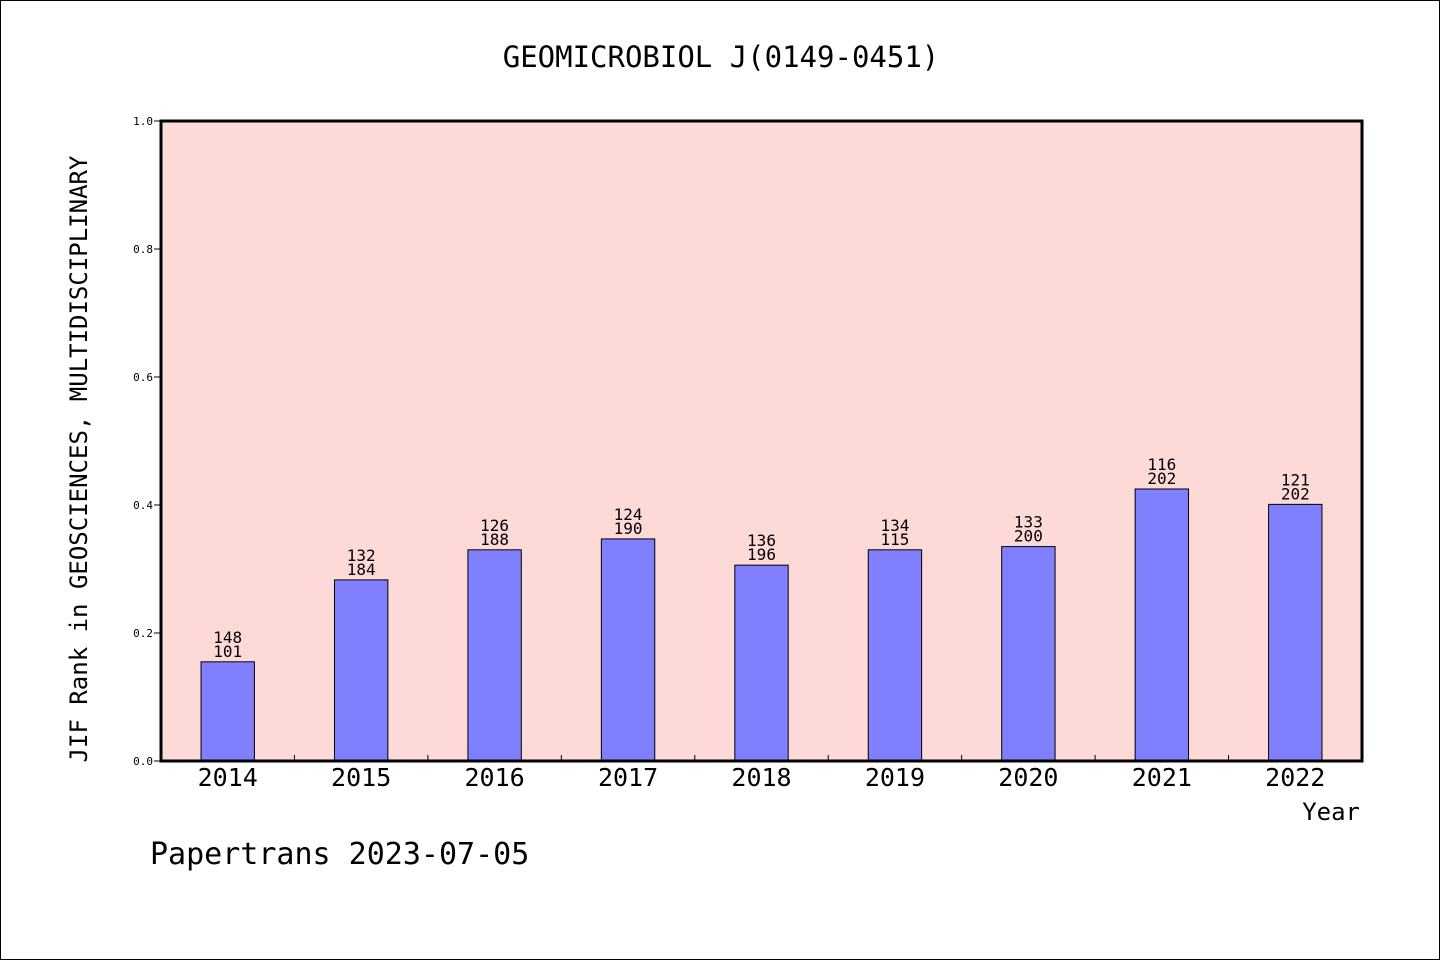 Image resolution: width=1440 pixels, height=963 pixels. Describe the element at coordinates (361, 777) in the screenshot. I see `x-tick-label: 2015` at that location.